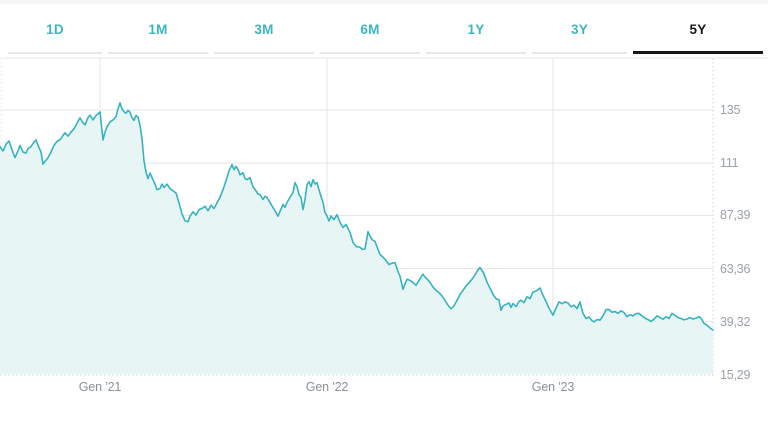 Image resolution: width=768 pixels, height=432 pixels. What do you see at coordinates (158, 29) in the screenshot?
I see `tab-label: 1M` at bounding box center [158, 29].